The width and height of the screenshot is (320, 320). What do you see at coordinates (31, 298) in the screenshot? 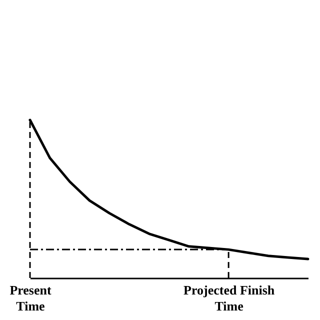
I see `x-tick-label: Present Time` at bounding box center [31, 298].